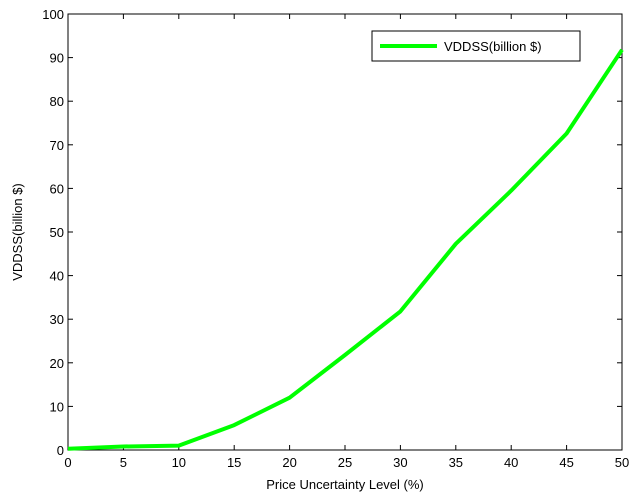 The height and width of the screenshot is (493, 641). Describe the element at coordinates (400, 462) in the screenshot. I see `x-tick-label: 30` at that location.